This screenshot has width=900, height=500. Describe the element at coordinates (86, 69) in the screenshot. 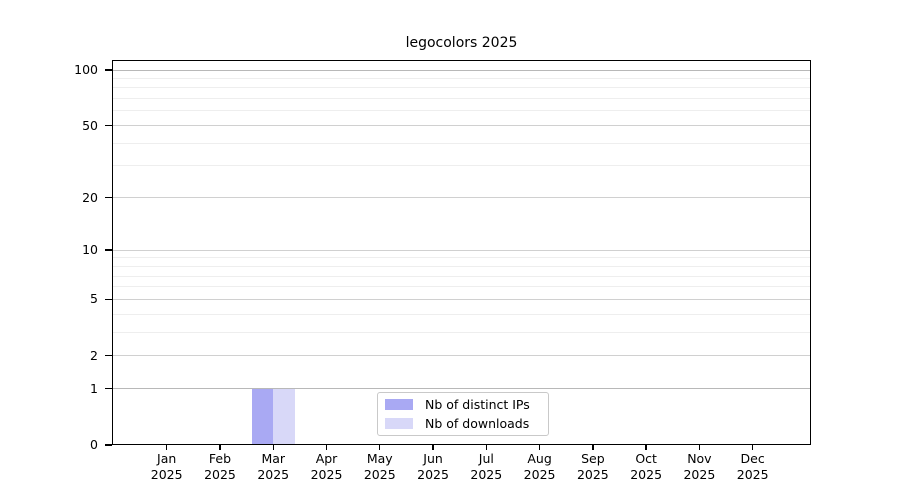

I see `y-tick-label-100: 100` at that location.